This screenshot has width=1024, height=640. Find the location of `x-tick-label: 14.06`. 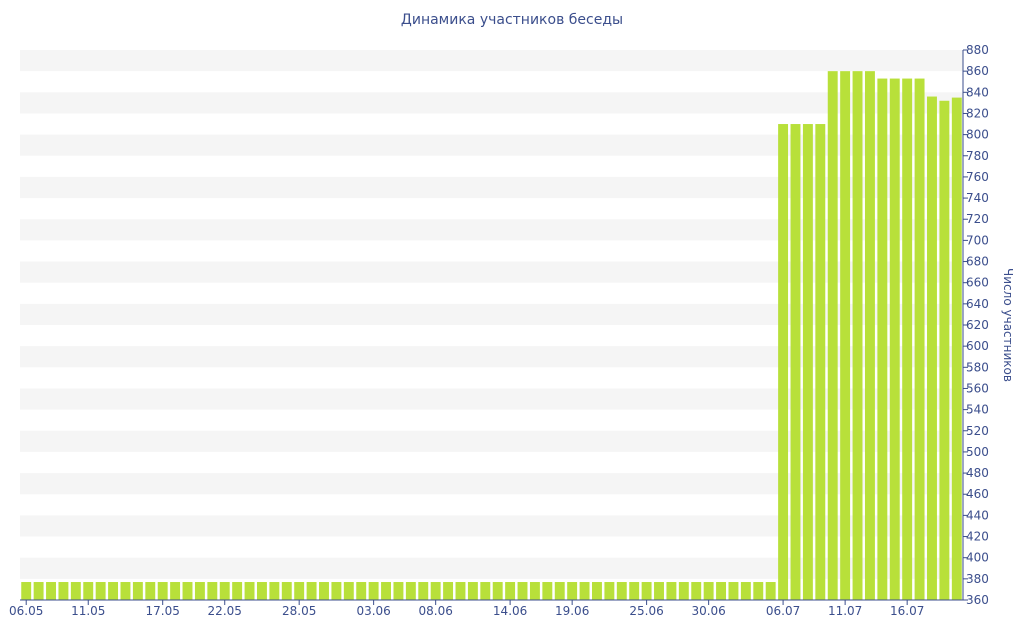

x-tick-label: 14.06 is located at coordinates (510, 611).